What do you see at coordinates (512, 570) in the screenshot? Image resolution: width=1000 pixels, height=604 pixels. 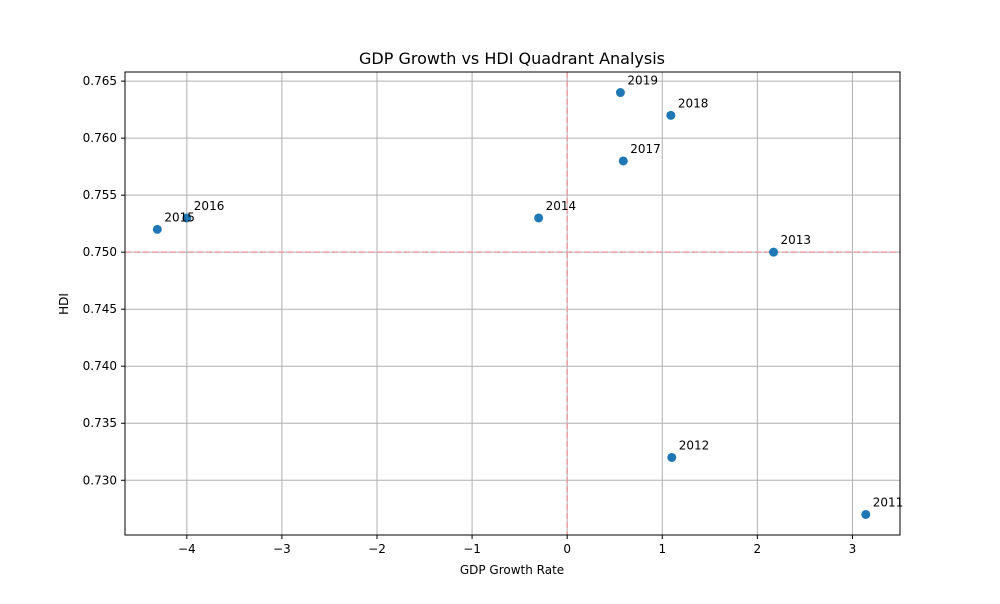 I see `x-axis-label: GDP Growth Rate` at bounding box center [512, 570].